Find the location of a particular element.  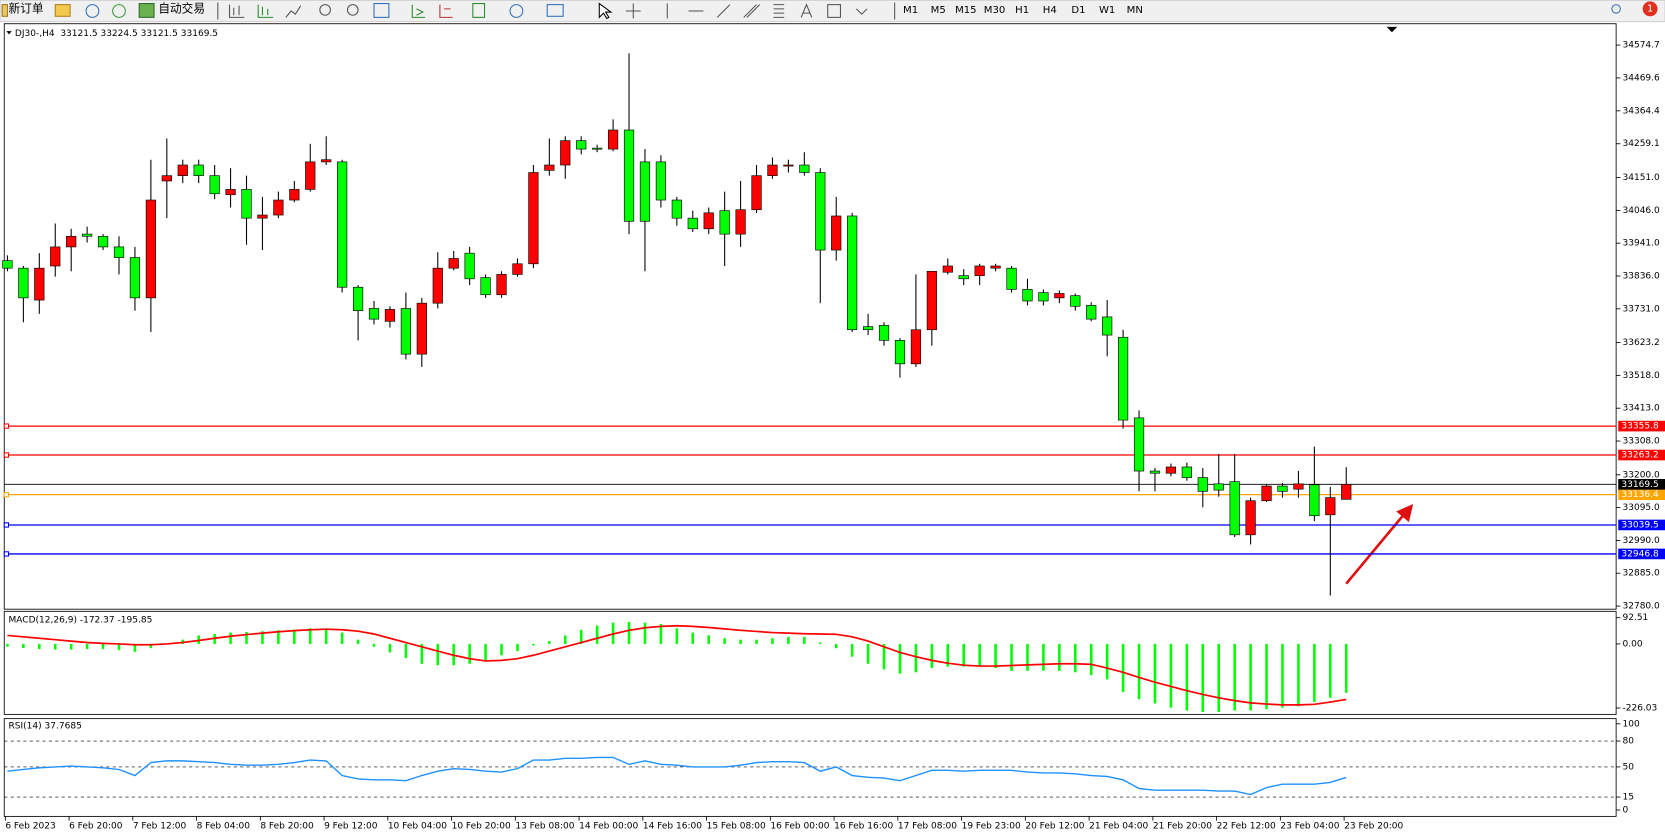

shift-icon is located at coordinates (446, 11).